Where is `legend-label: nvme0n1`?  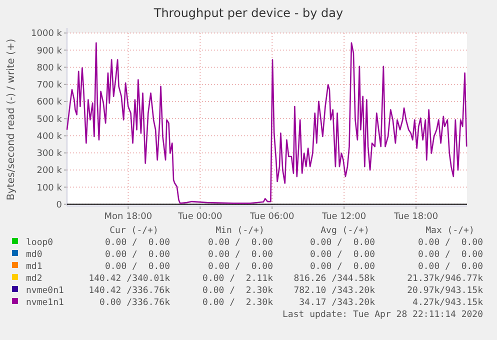
legend-label: nvme0n1 is located at coordinates (45, 291).